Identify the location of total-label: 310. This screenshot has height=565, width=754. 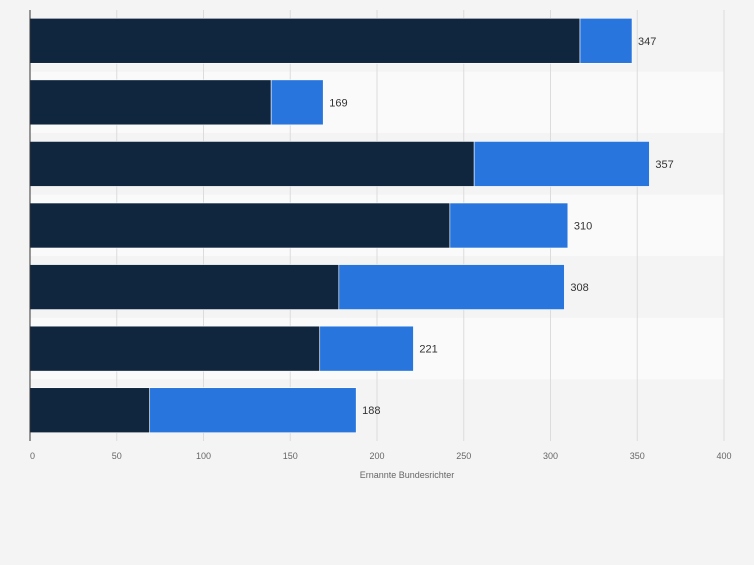
(583, 227).